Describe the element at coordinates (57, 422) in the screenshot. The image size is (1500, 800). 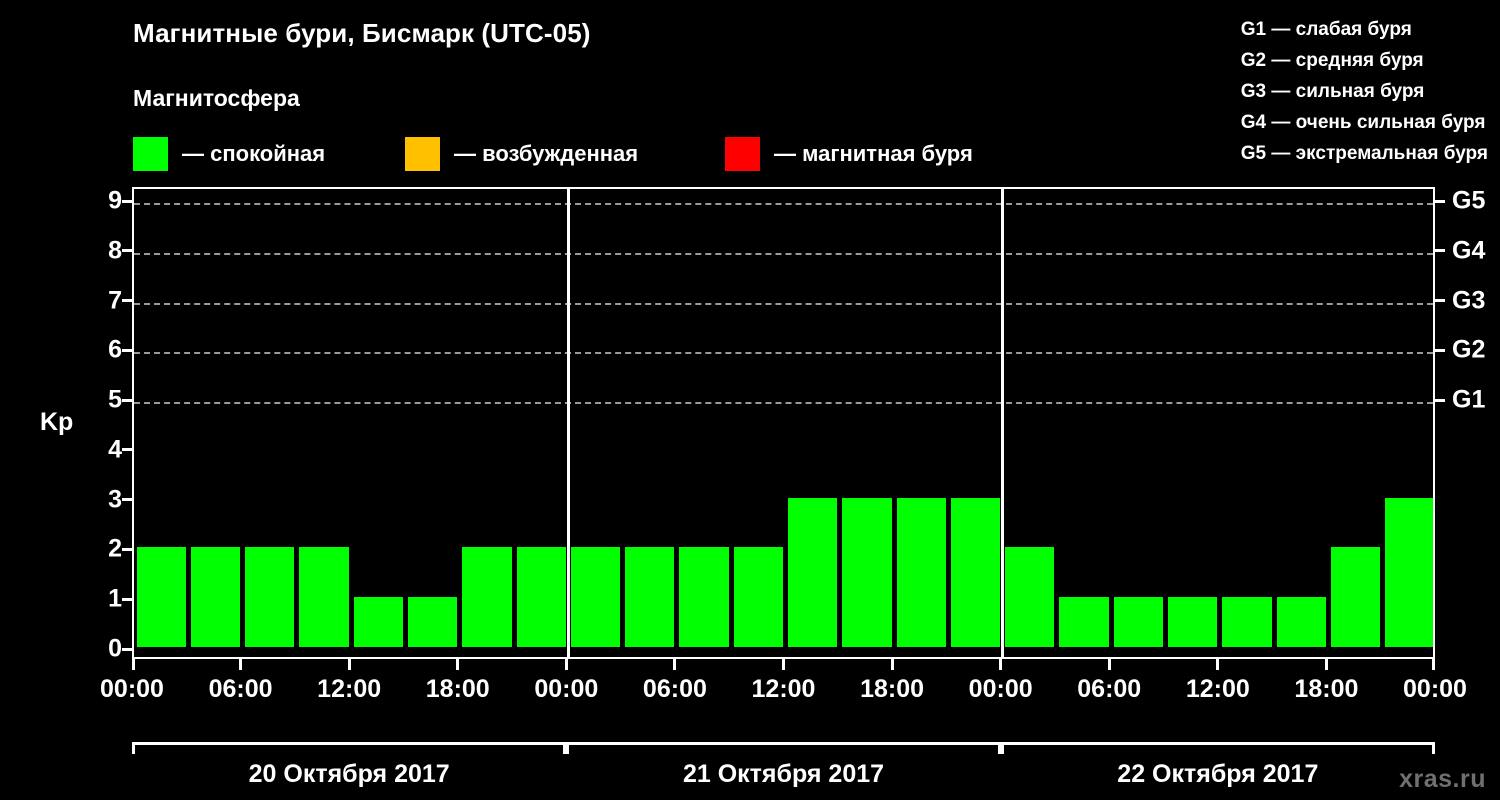
I see `y-axis-label: Kp` at that location.